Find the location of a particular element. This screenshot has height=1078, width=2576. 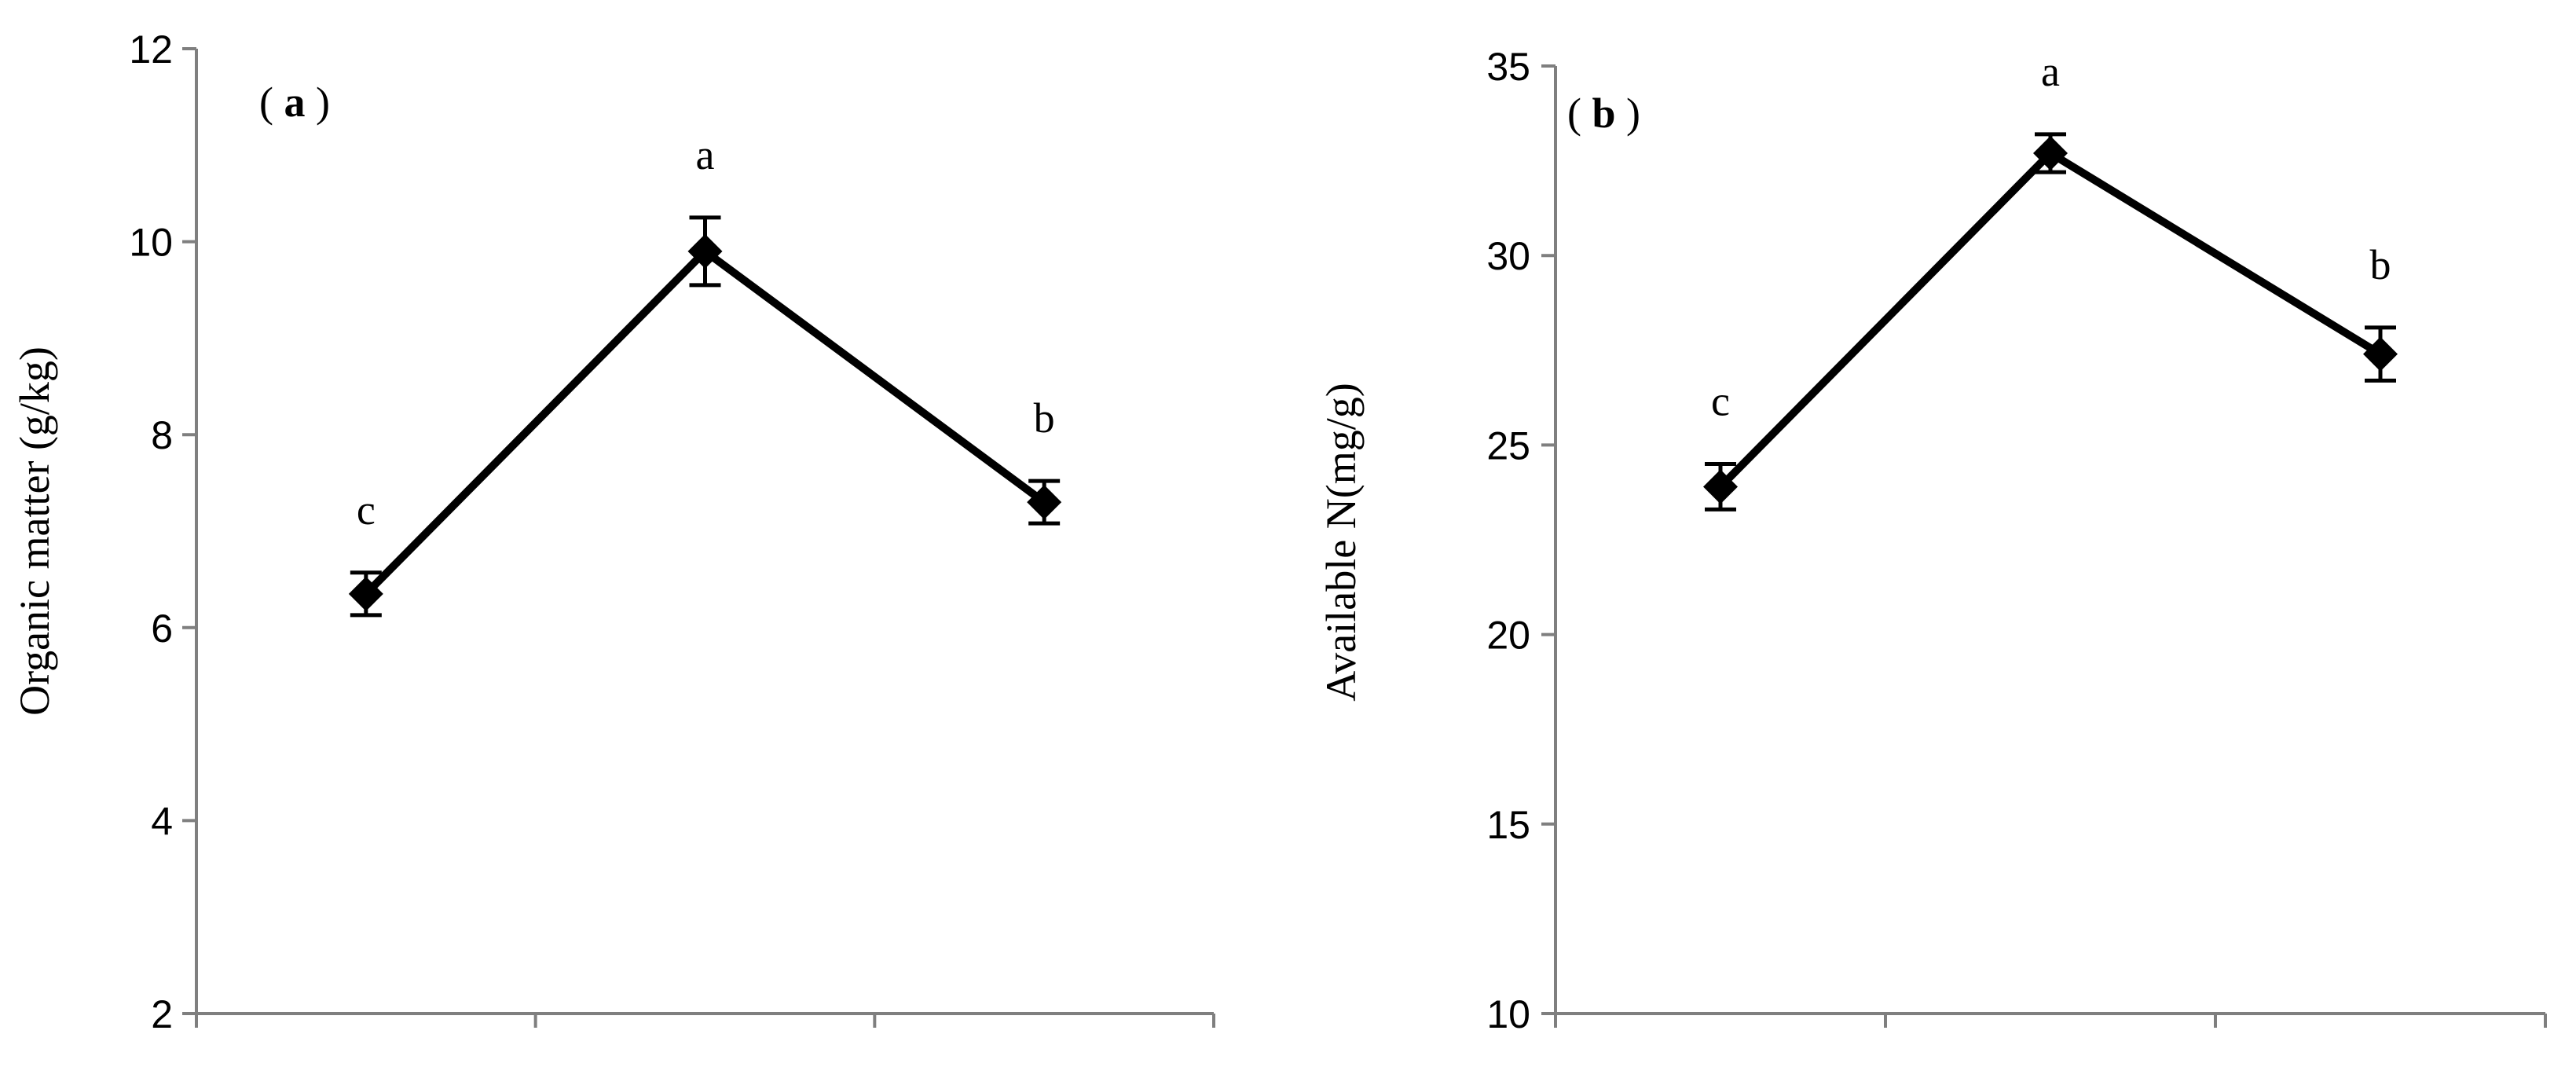

y-tick-label: 2 is located at coordinates (162, 1014).